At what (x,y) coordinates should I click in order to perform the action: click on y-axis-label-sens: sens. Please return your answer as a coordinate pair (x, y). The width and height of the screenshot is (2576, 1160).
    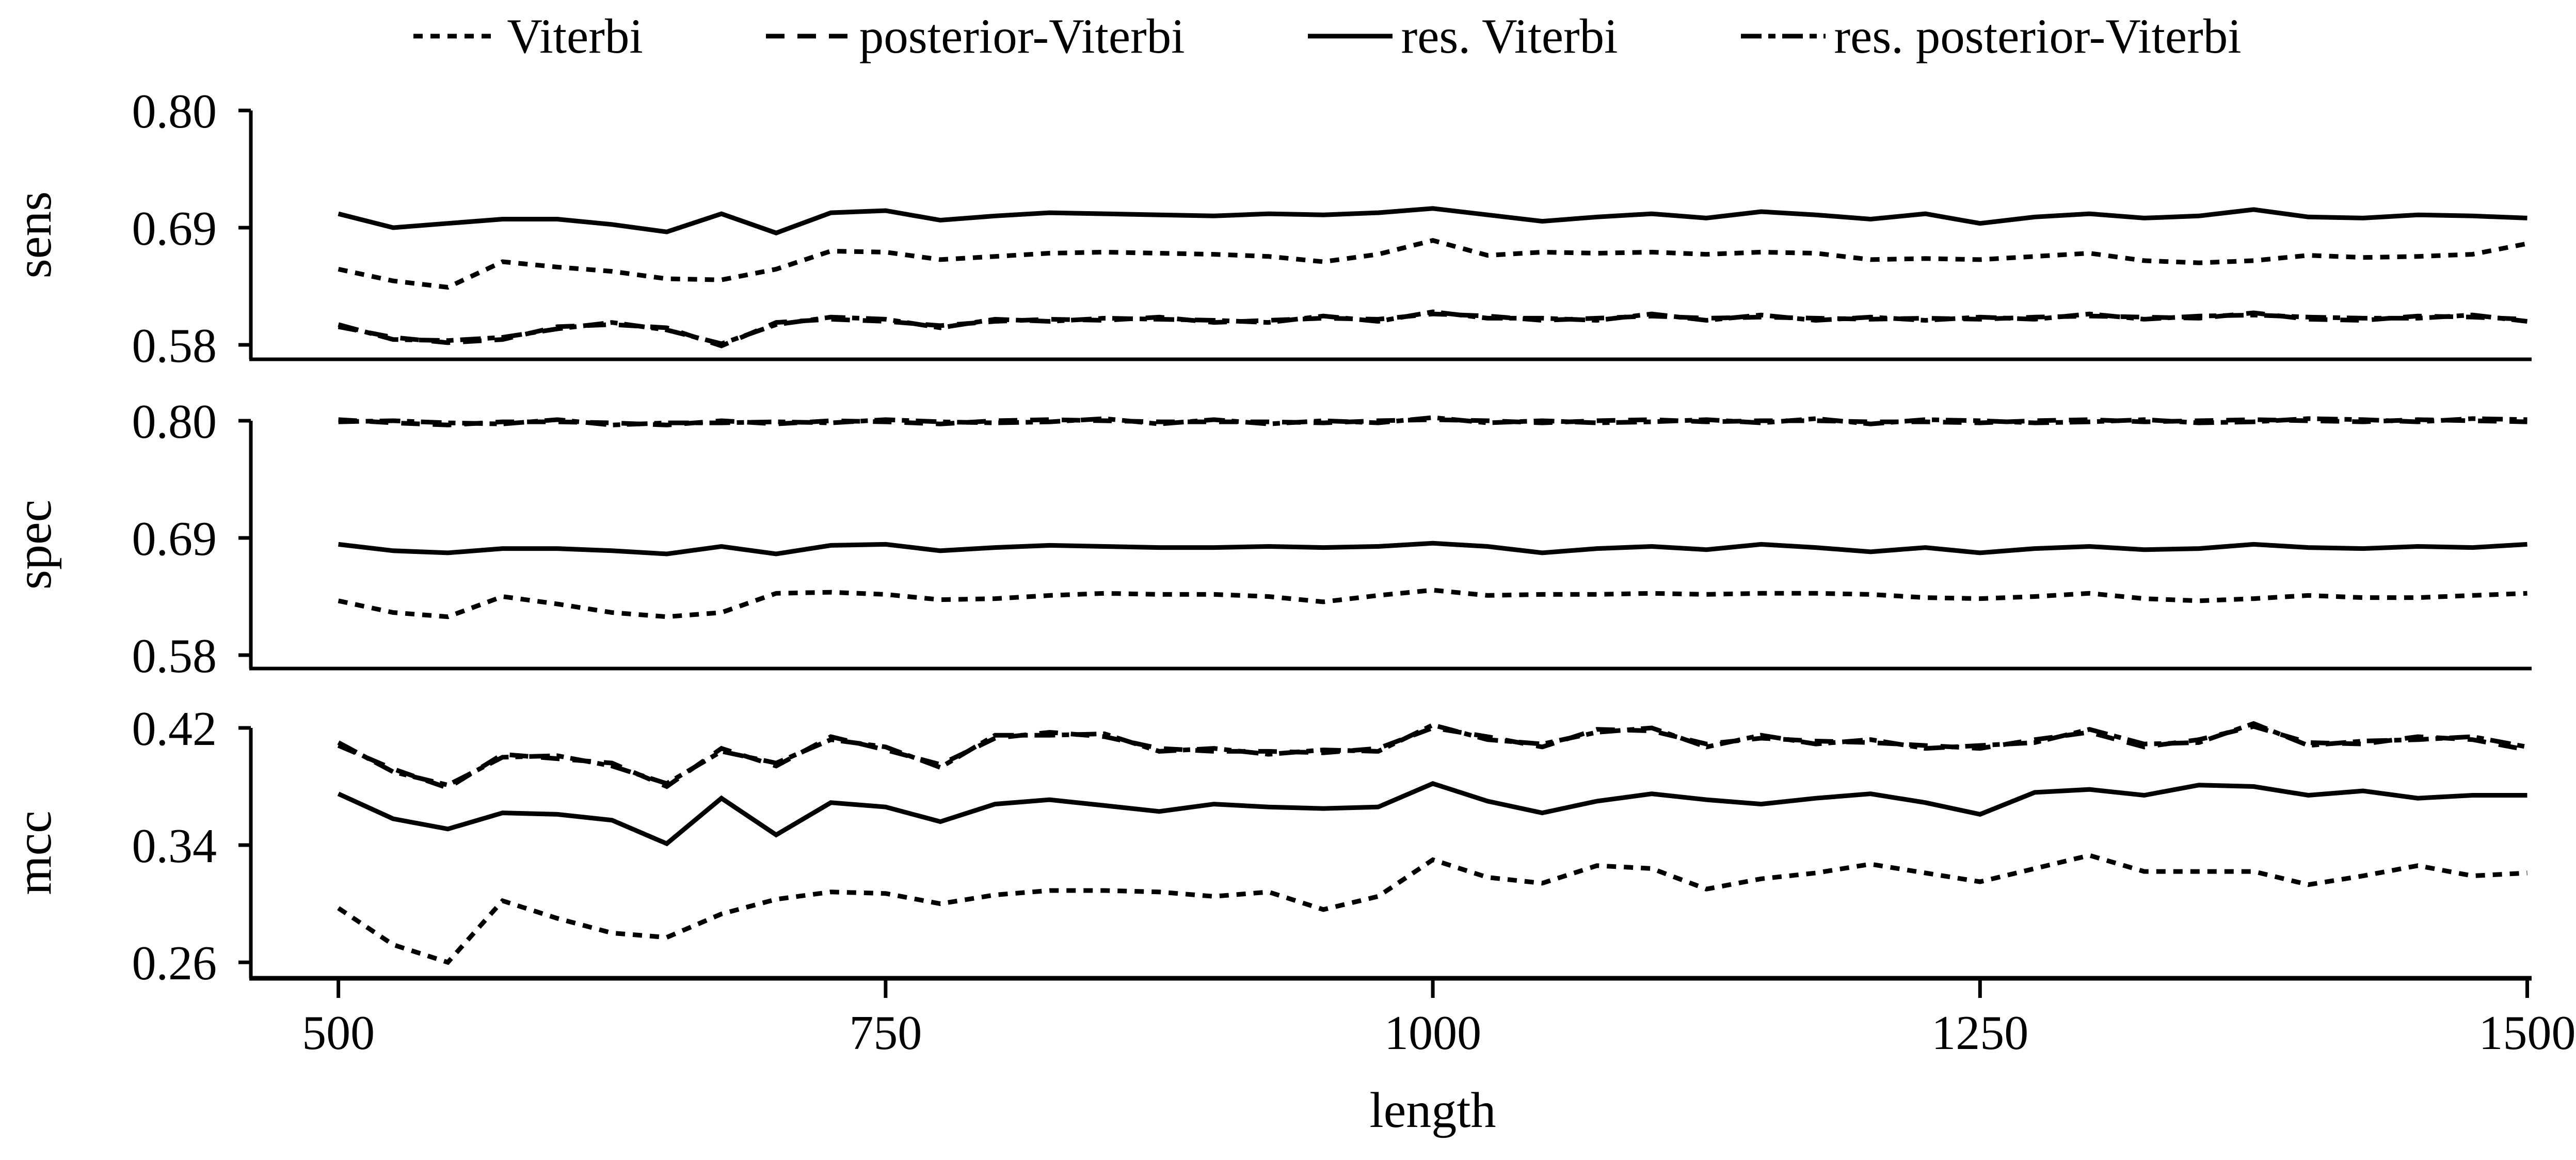
    Looking at the image, I should click on (34, 235).